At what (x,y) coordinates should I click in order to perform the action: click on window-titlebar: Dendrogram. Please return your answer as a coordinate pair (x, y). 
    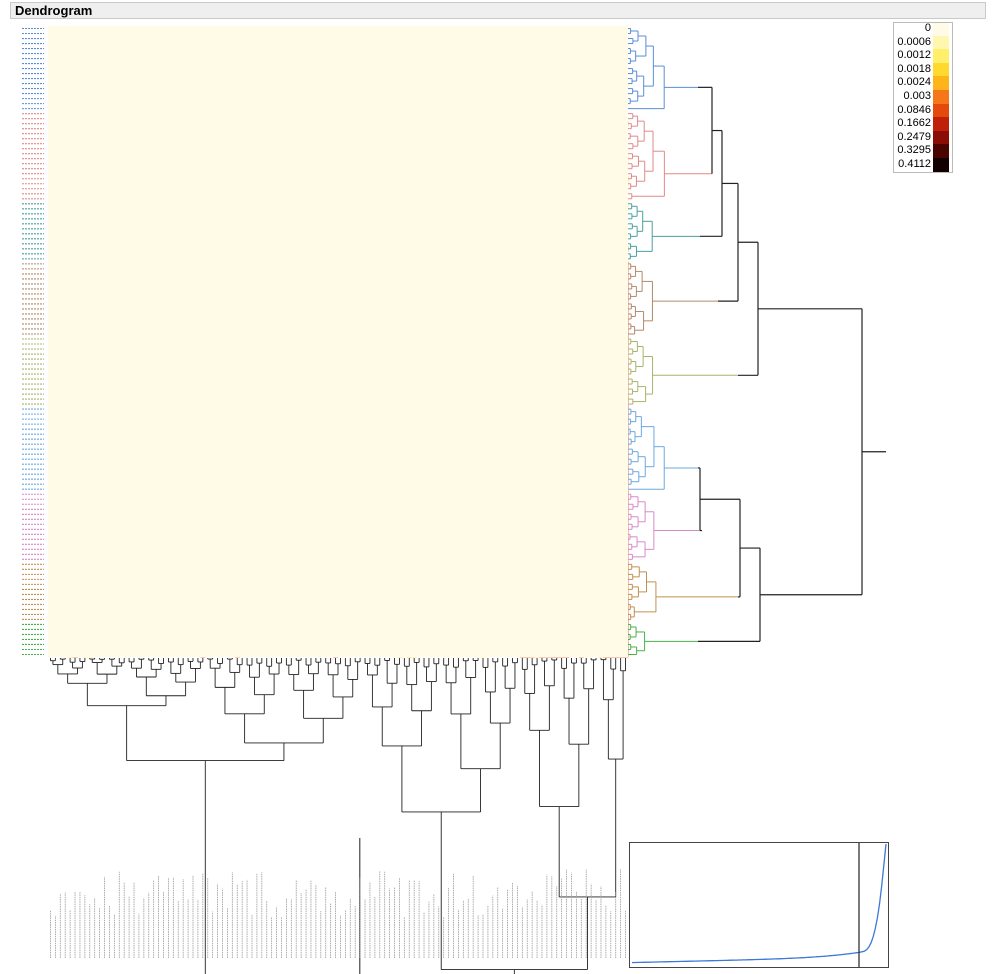
    Looking at the image, I should click on (498, 10).